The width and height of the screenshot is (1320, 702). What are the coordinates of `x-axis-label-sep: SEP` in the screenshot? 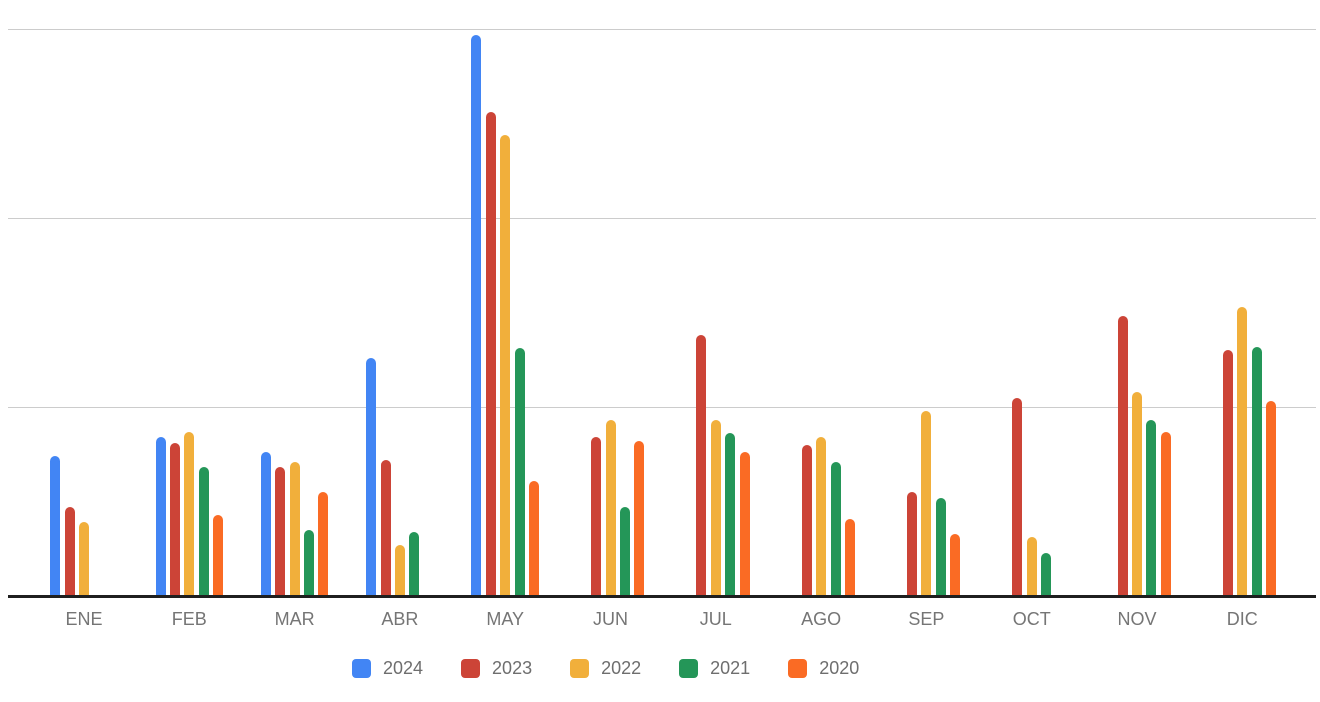 It's located at (926, 619).